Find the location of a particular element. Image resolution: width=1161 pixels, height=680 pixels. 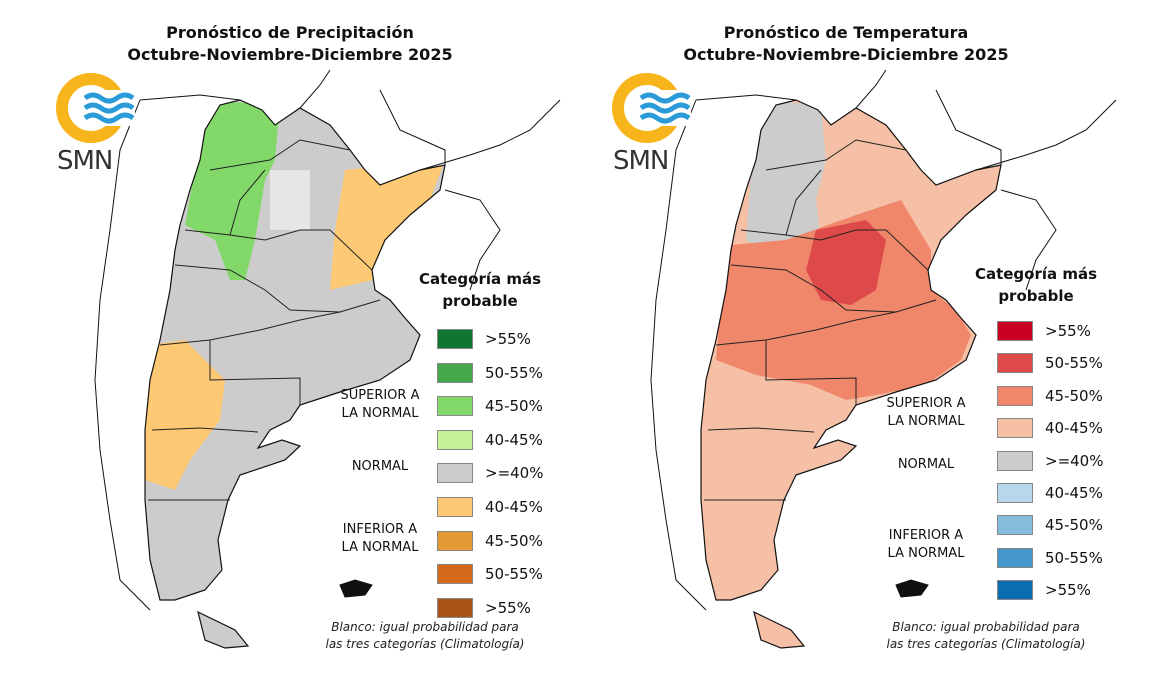

above-normal-50-55-region is located at coordinates (846, 262).